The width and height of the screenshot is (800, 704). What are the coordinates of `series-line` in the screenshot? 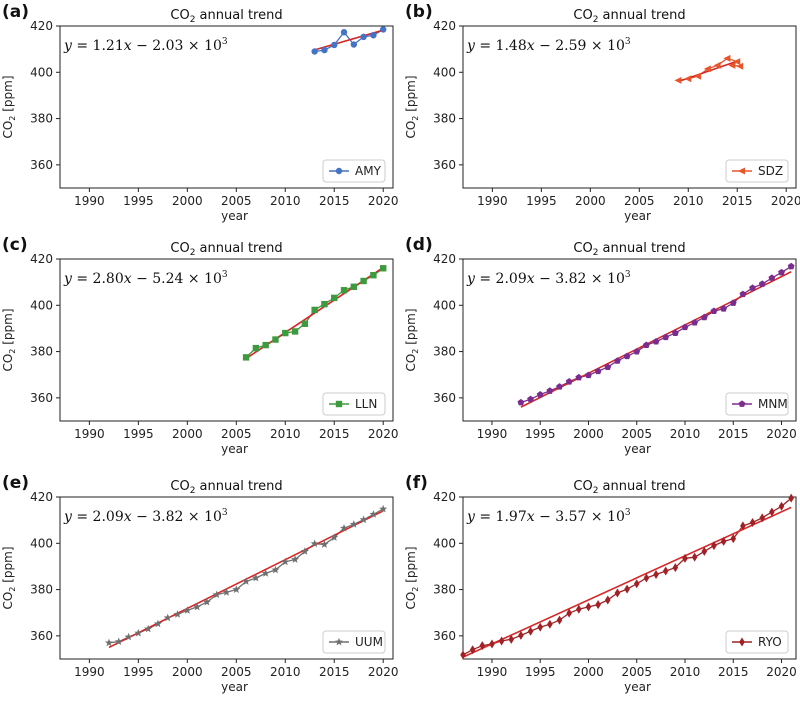 It's located at (246, 576).